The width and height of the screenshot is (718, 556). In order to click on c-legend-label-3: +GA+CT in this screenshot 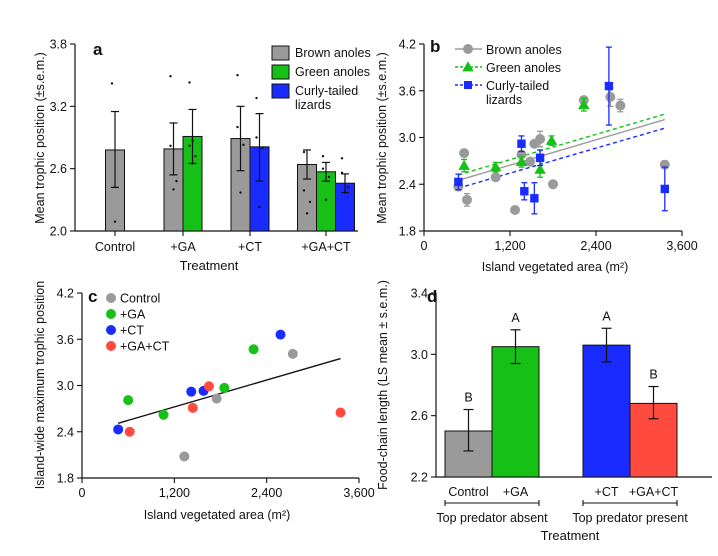, I will do `click(145, 347)`.